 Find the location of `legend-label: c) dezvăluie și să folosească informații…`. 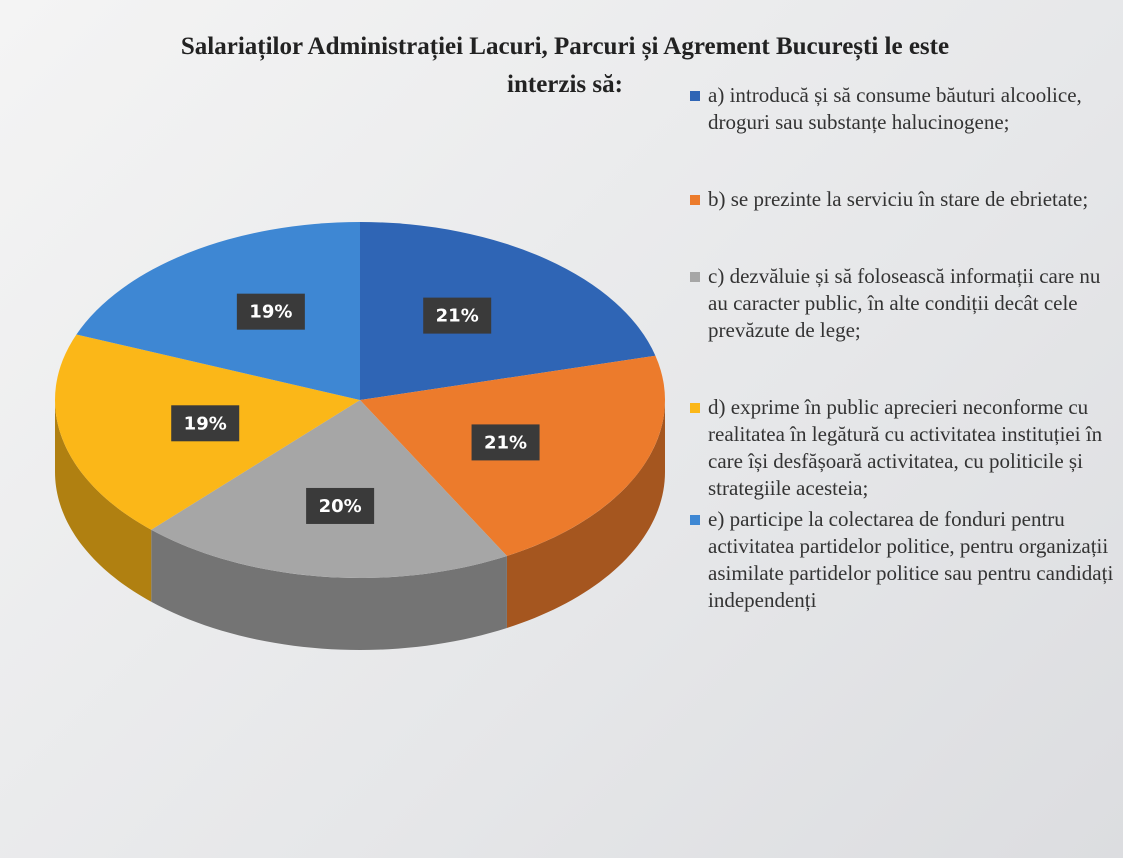

legend-label: c) dezvăluie și să folosească informații… is located at coordinates (904, 303).